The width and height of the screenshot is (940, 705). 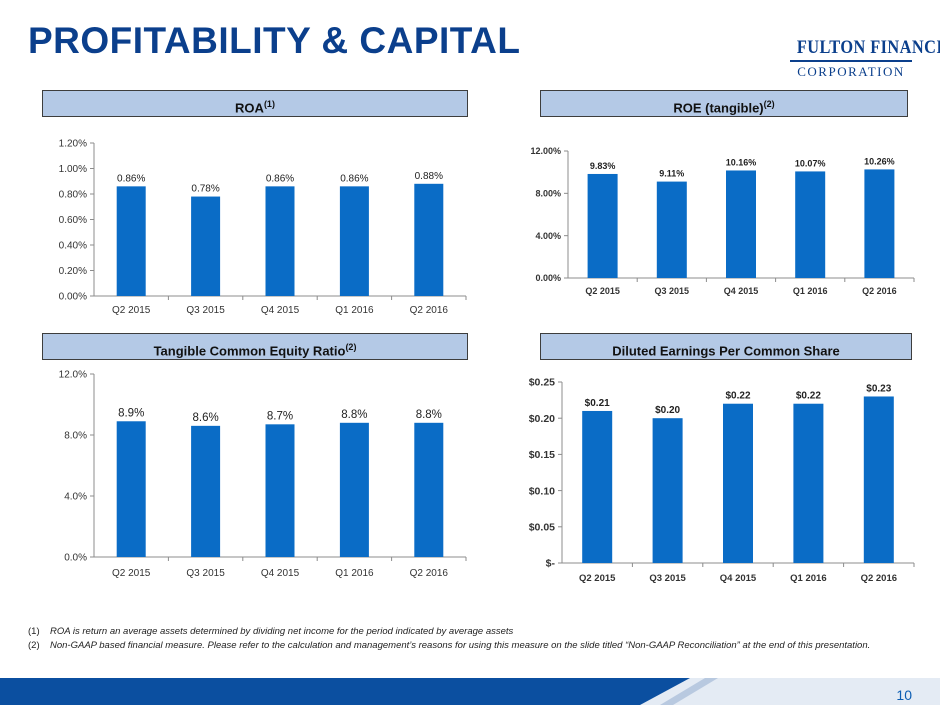 What do you see at coordinates (73, 169) in the screenshot?
I see `roa-y-tick-label: 1.00%` at bounding box center [73, 169].